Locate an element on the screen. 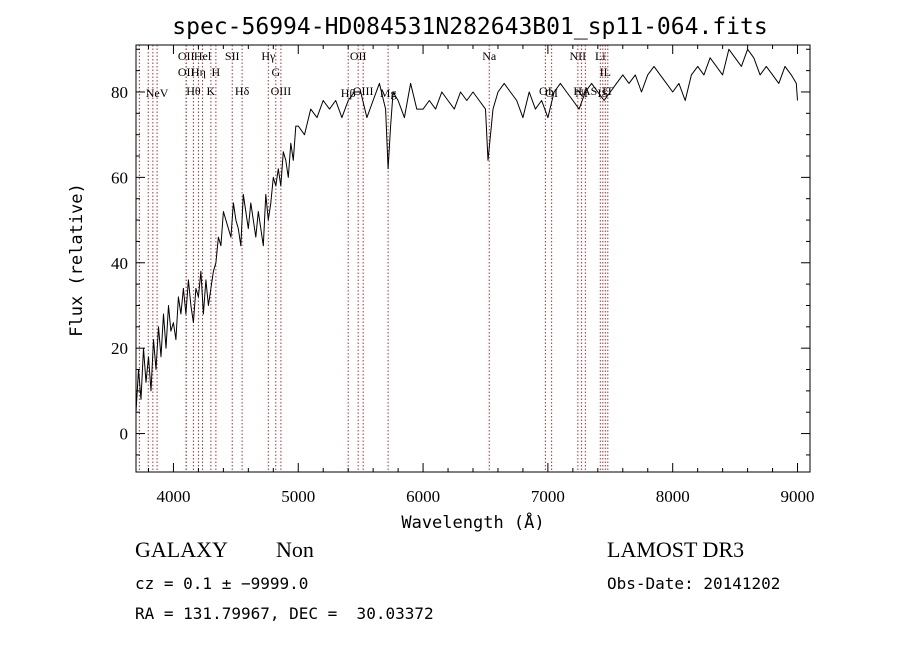  line-marker-label-5: OII is located at coordinates (186, 72).